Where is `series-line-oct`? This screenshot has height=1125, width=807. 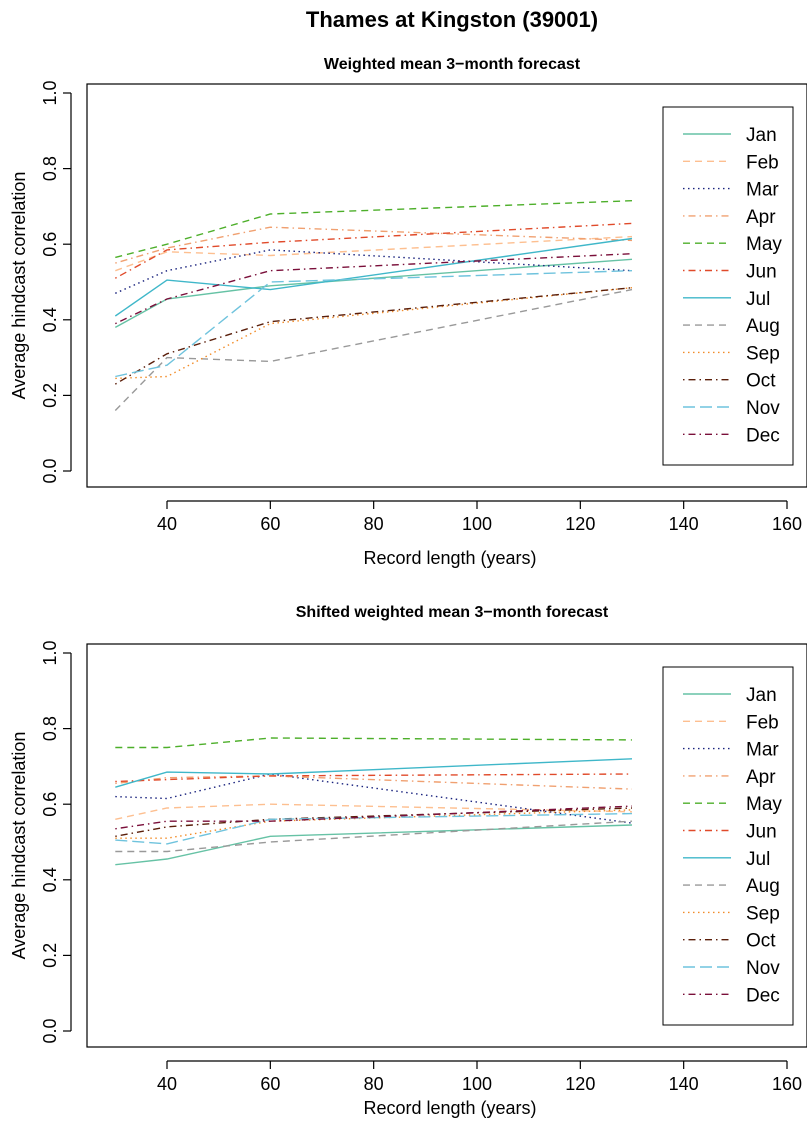
series-line-oct is located at coordinates (373, 336).